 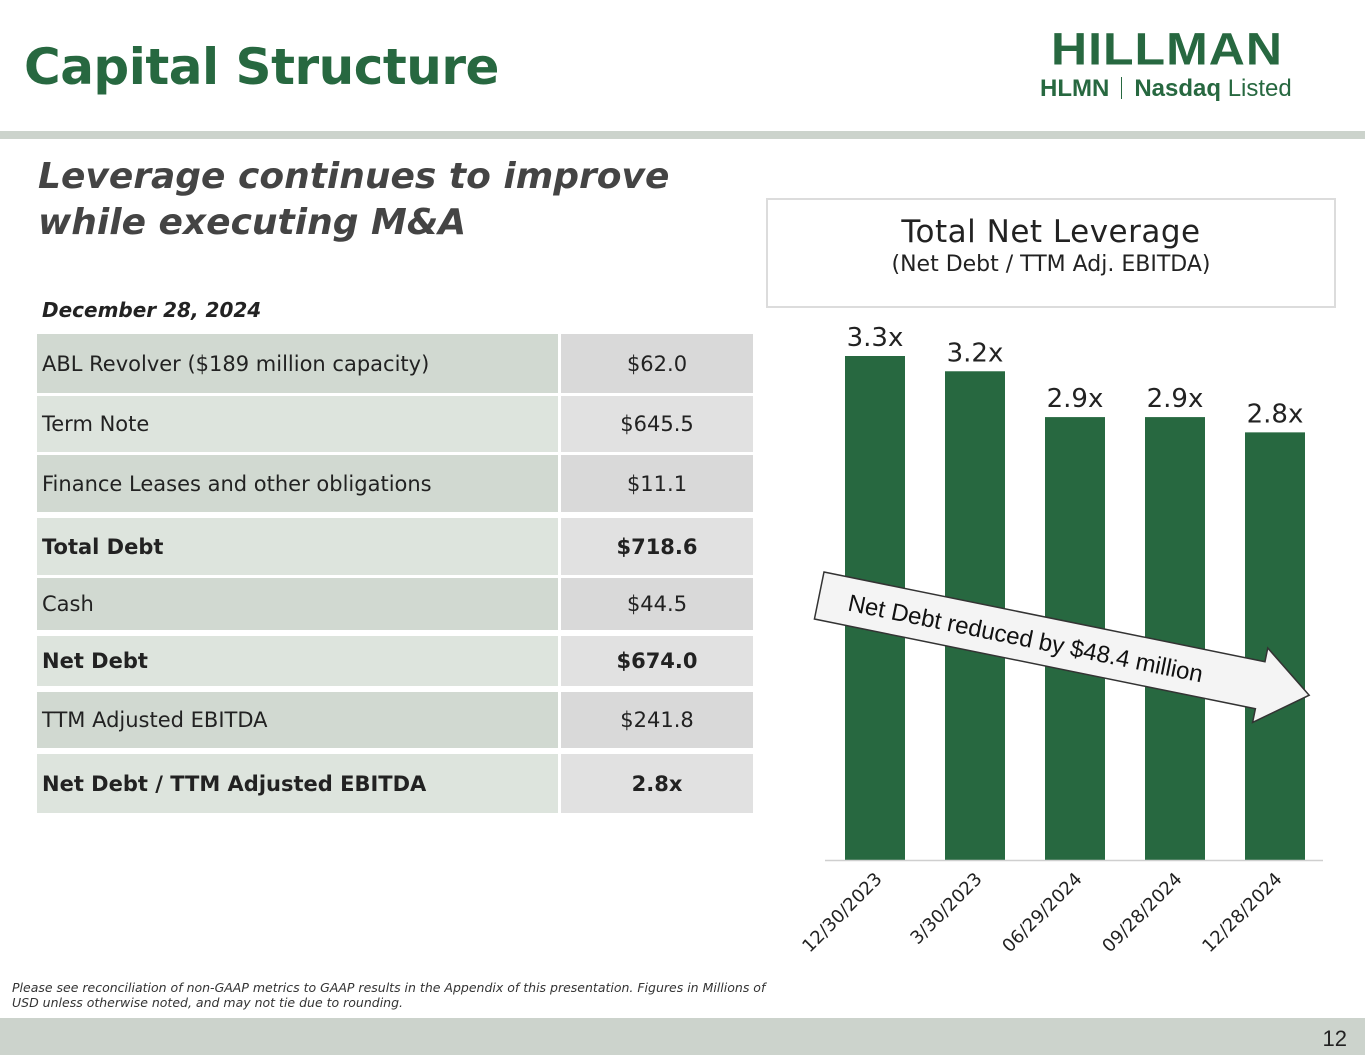 I want to click on data-label-5: 2.8x, so click(x=1275, y=414).